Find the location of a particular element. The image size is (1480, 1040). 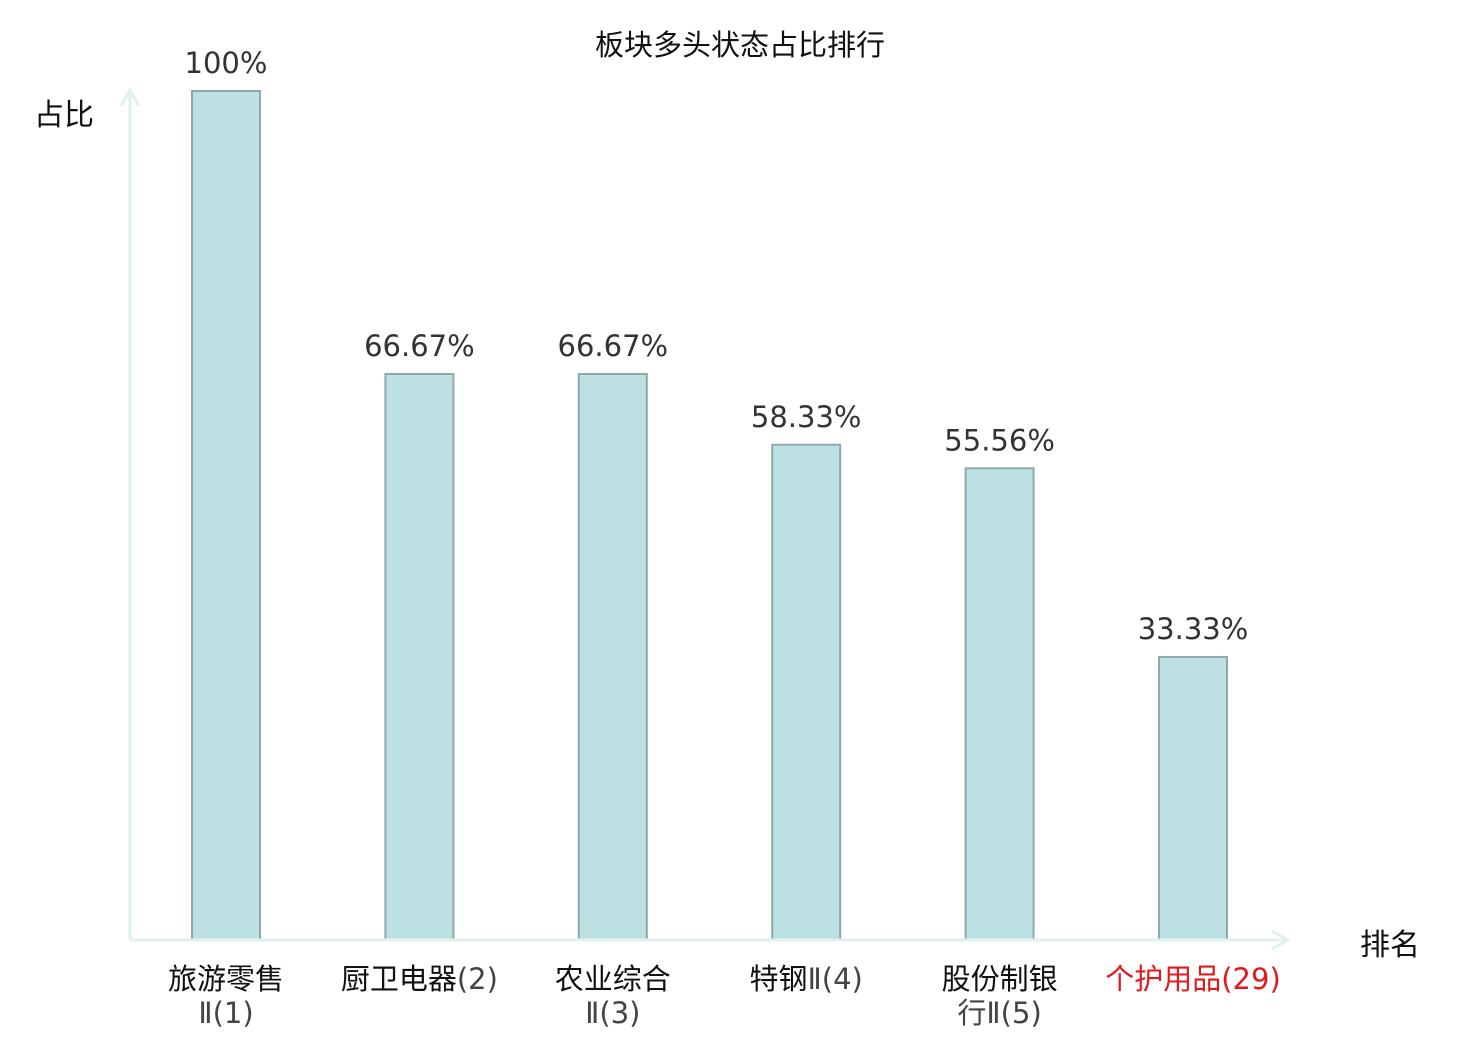

category-name: 股份制银 is located at coordinates (999, 979).